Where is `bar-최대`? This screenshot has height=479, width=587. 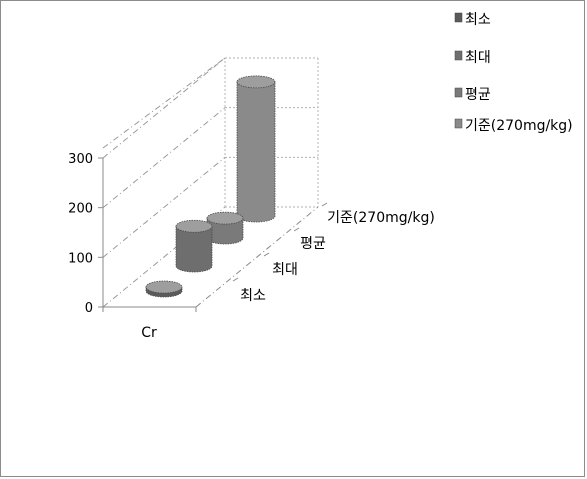 bar-최대 is located at coordinates (194, 246).